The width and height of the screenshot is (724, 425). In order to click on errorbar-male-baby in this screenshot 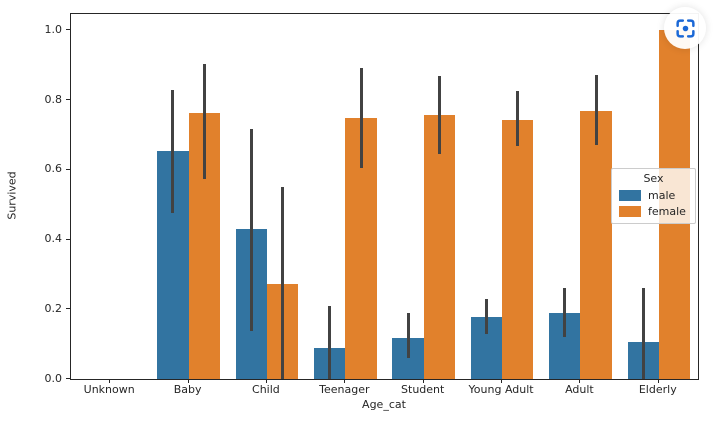, I will do `click(173, 151)`.